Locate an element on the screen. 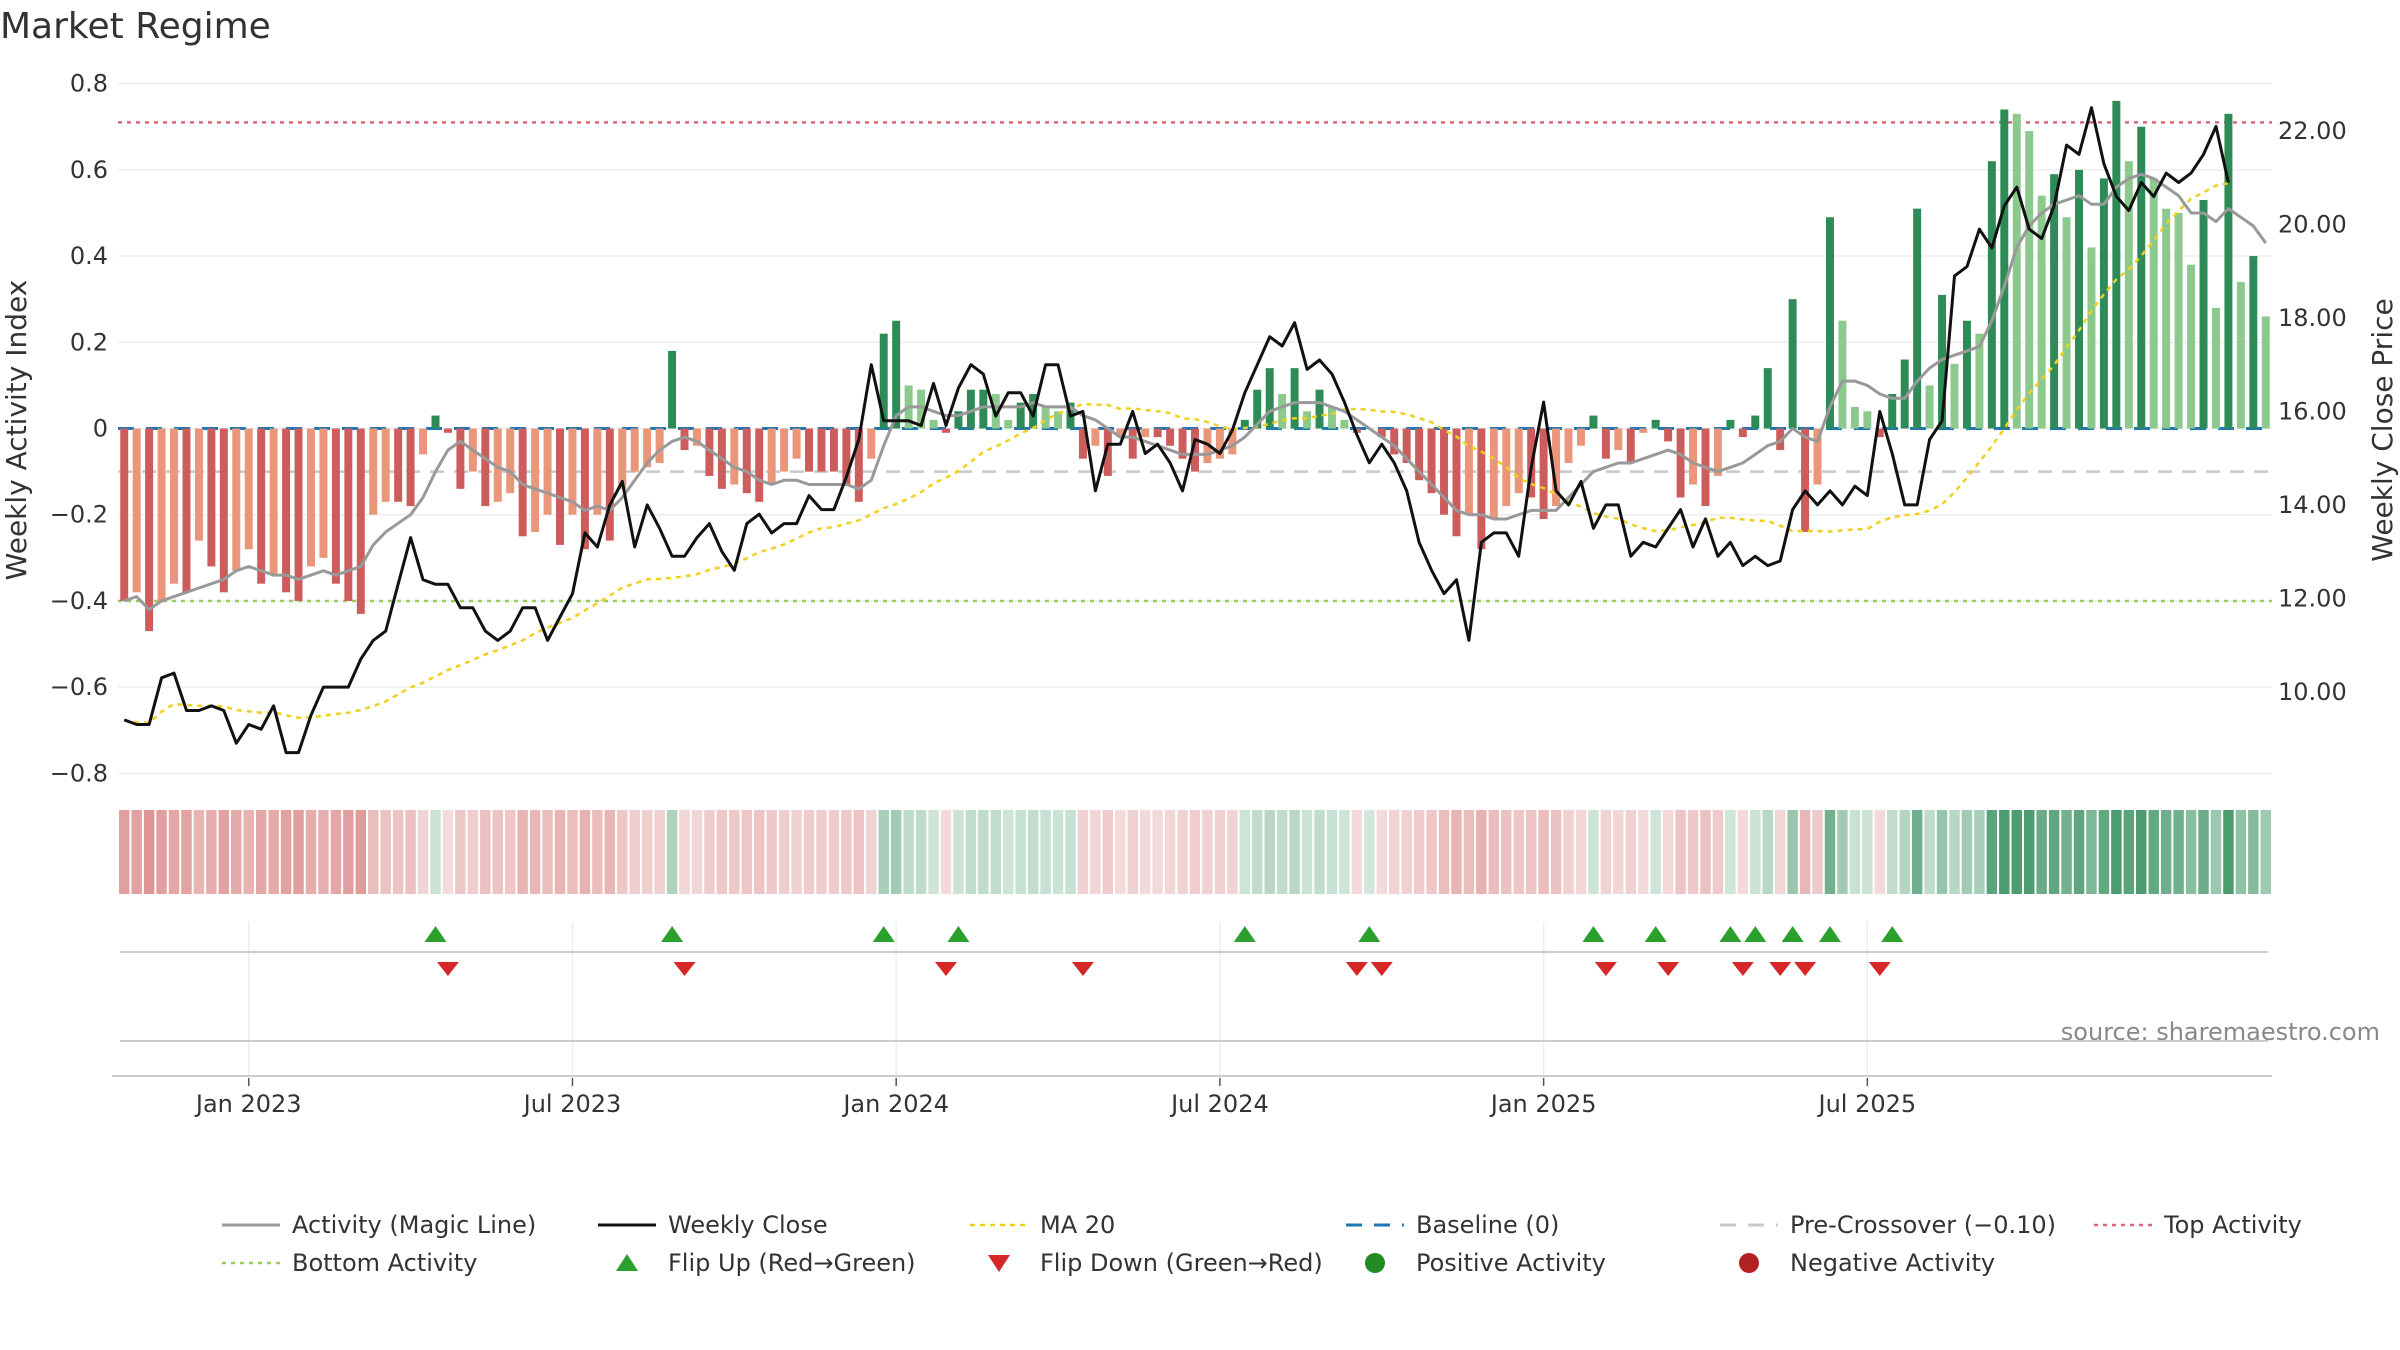 This screenshot has height=1350, width=2400. legend-label: Negative Activity is located at coordinates (1892, 1263).